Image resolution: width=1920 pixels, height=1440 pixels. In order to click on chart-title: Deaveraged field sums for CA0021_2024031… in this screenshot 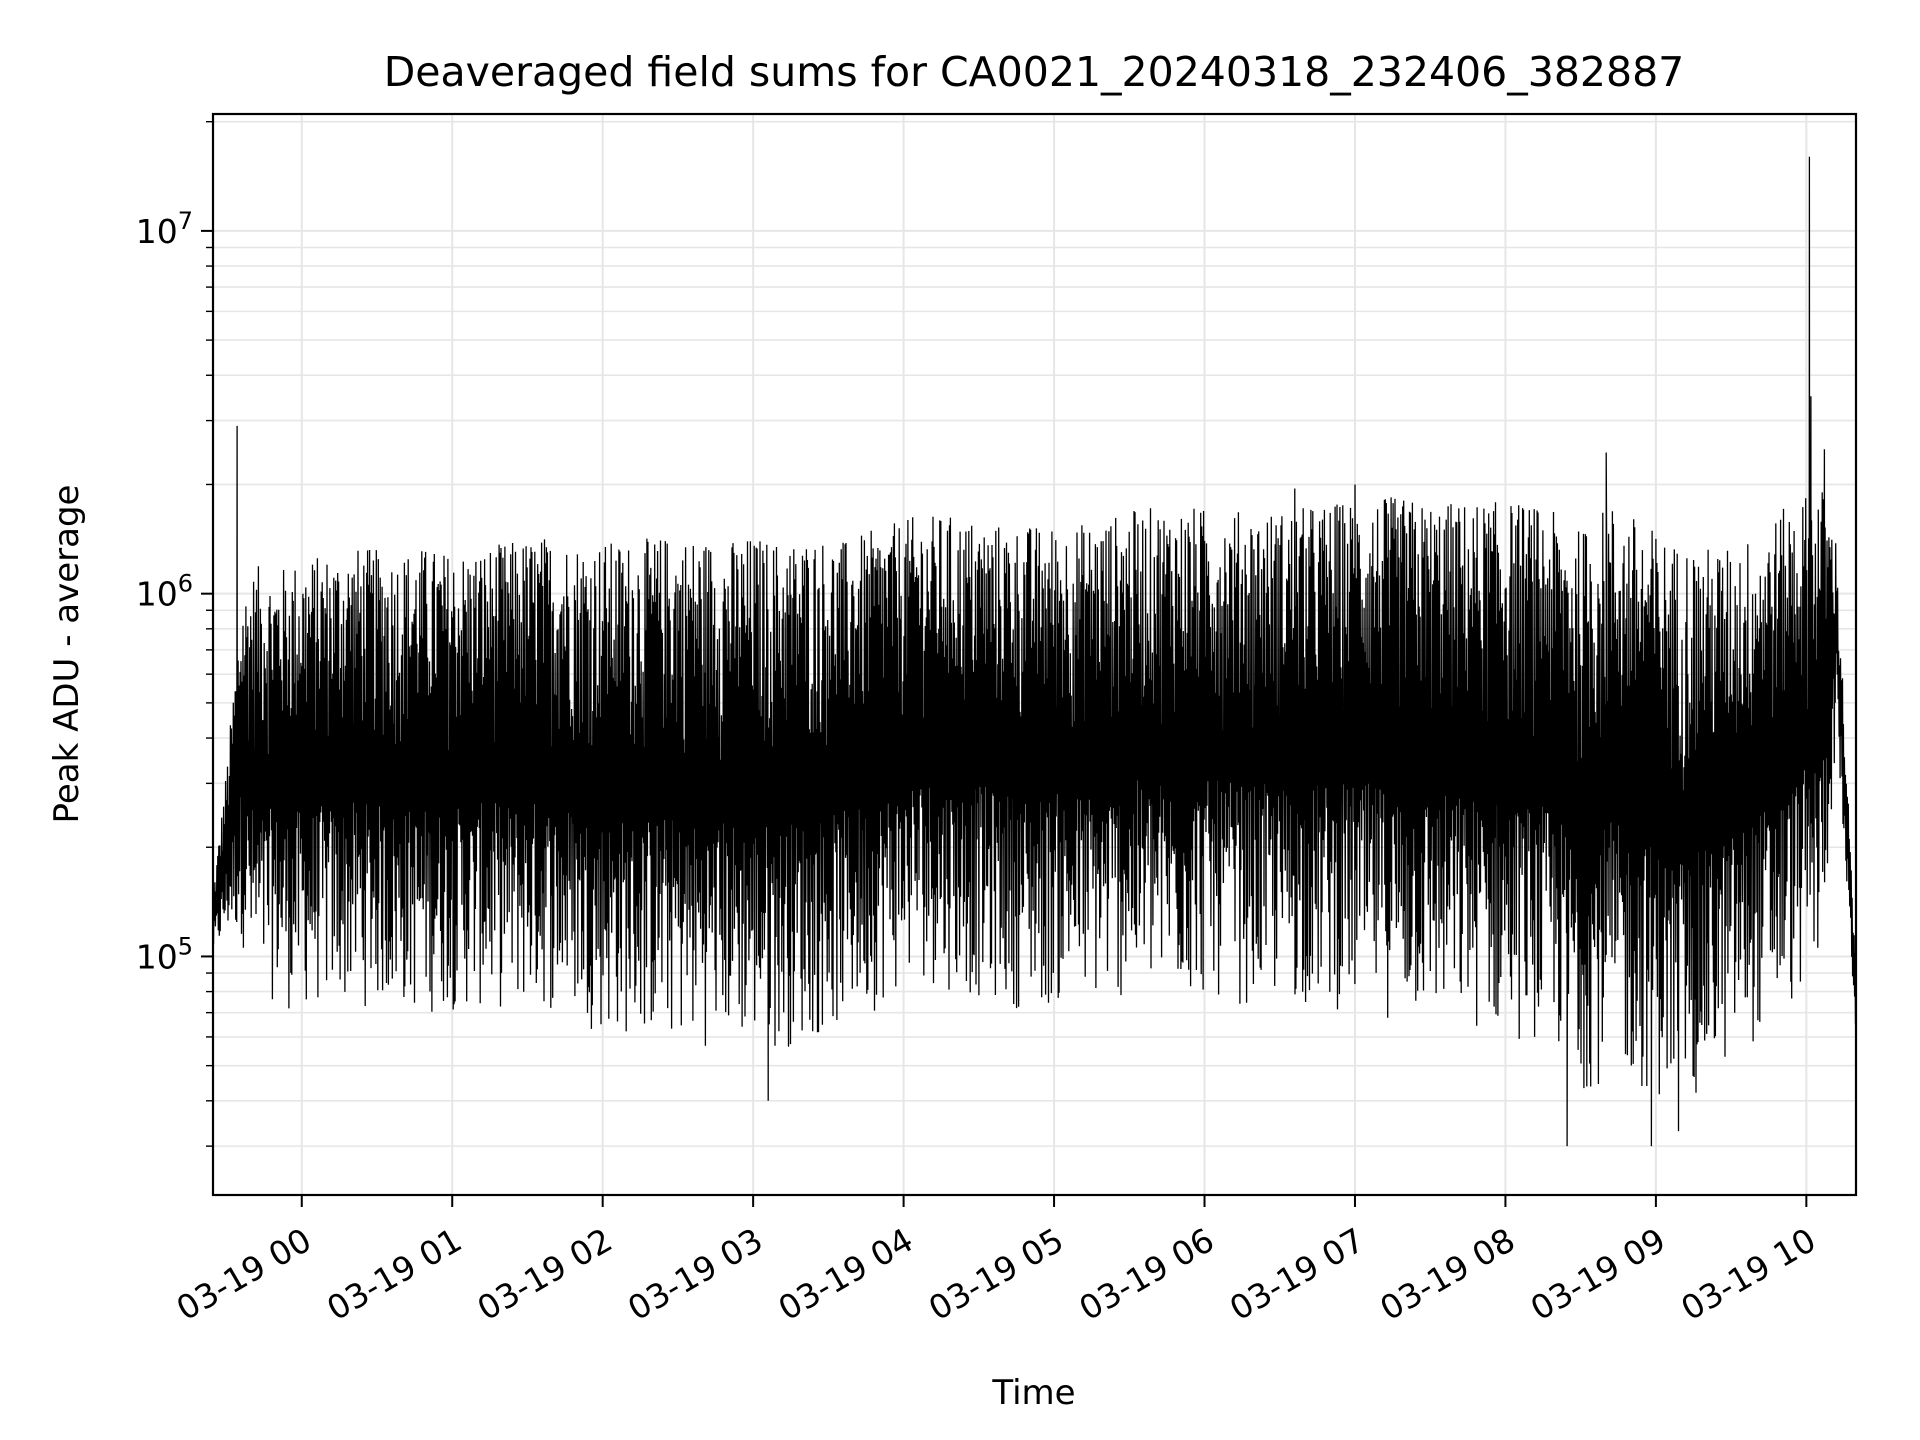, I will do `click(1034, 72)`.